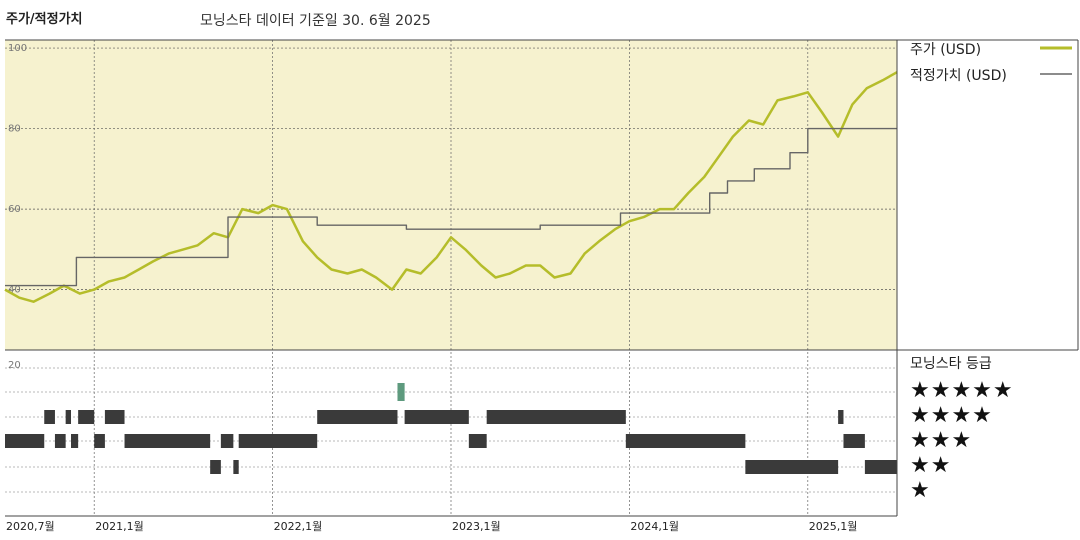 This screenshot has width=1080, height=540. What do you see at coordinates (14, 209) in the screenshot?
I see `y-tick-label: 60` at bounding box center [14, 209].